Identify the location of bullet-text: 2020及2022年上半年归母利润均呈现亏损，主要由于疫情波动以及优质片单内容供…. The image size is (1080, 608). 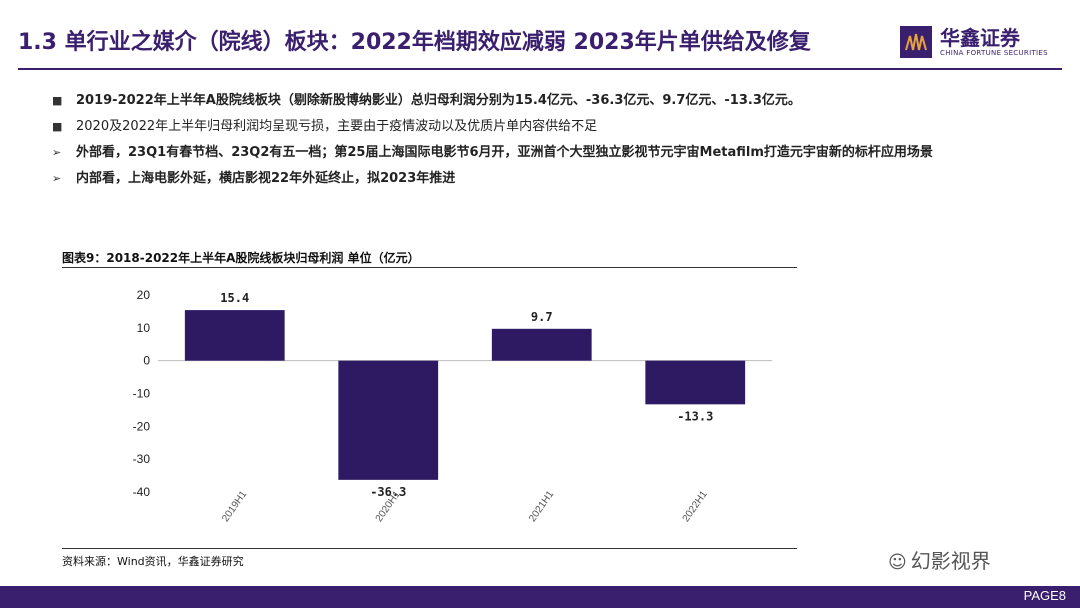
(337, 126).